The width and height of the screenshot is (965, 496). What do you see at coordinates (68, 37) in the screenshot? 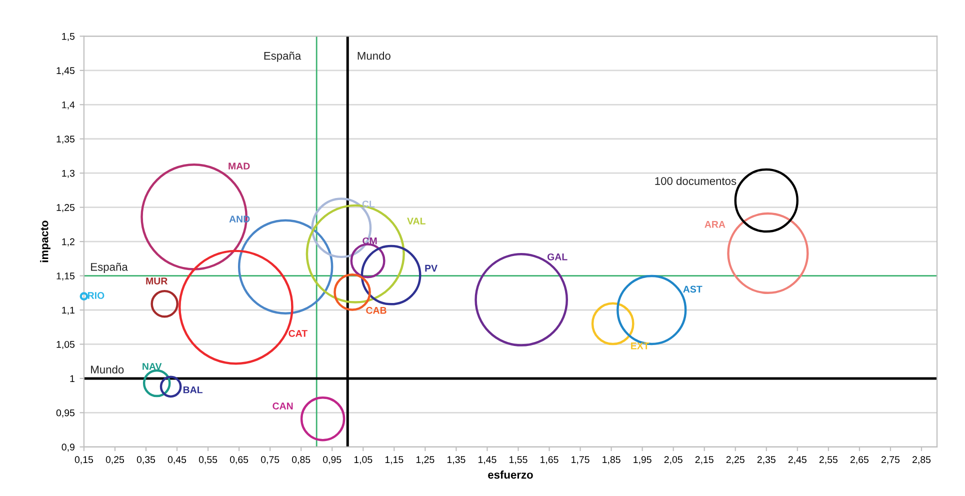
I see `y-tick-label: 1,5` at bounding box center [68, 37].